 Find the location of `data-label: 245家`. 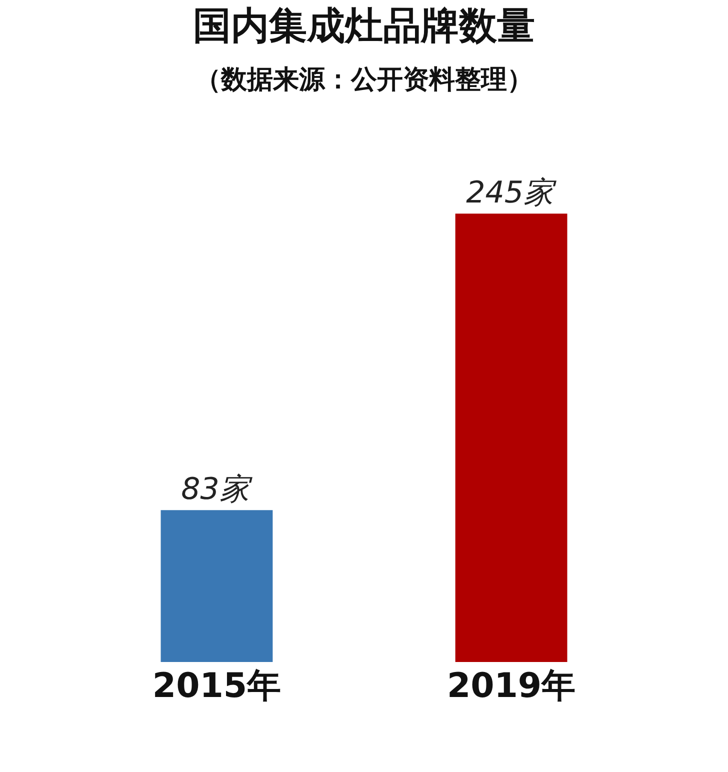

data-label: 245家 is located at coordinates (511, 193).